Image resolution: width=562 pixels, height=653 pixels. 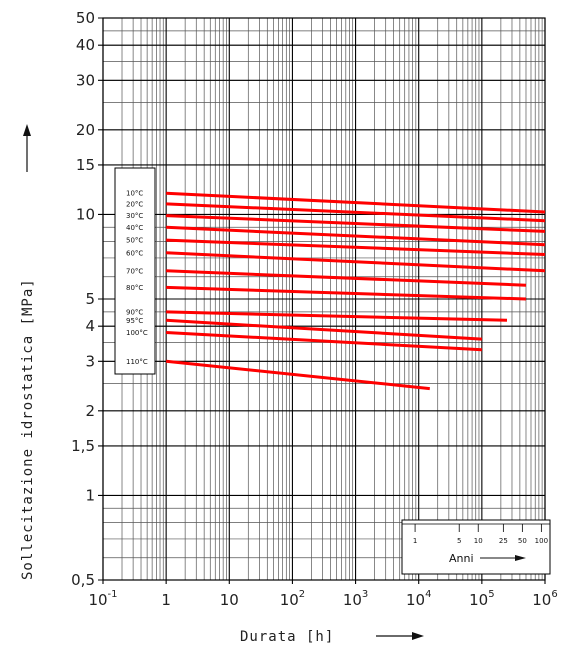 I want to click on anni-label: 50, so click(x=522, y=541).